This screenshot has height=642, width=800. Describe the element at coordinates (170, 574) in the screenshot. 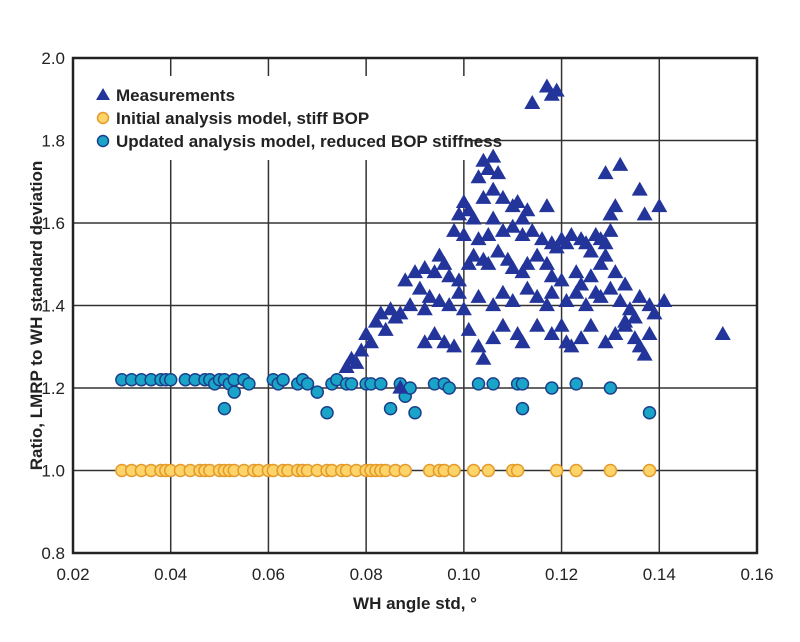

I see `x-tick-label: 0.04` at that location.